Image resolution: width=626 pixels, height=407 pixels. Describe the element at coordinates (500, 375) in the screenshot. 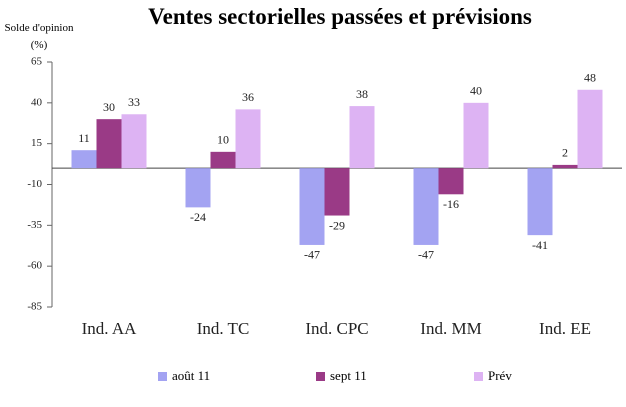

I see `legend-label: Prév` at that location.